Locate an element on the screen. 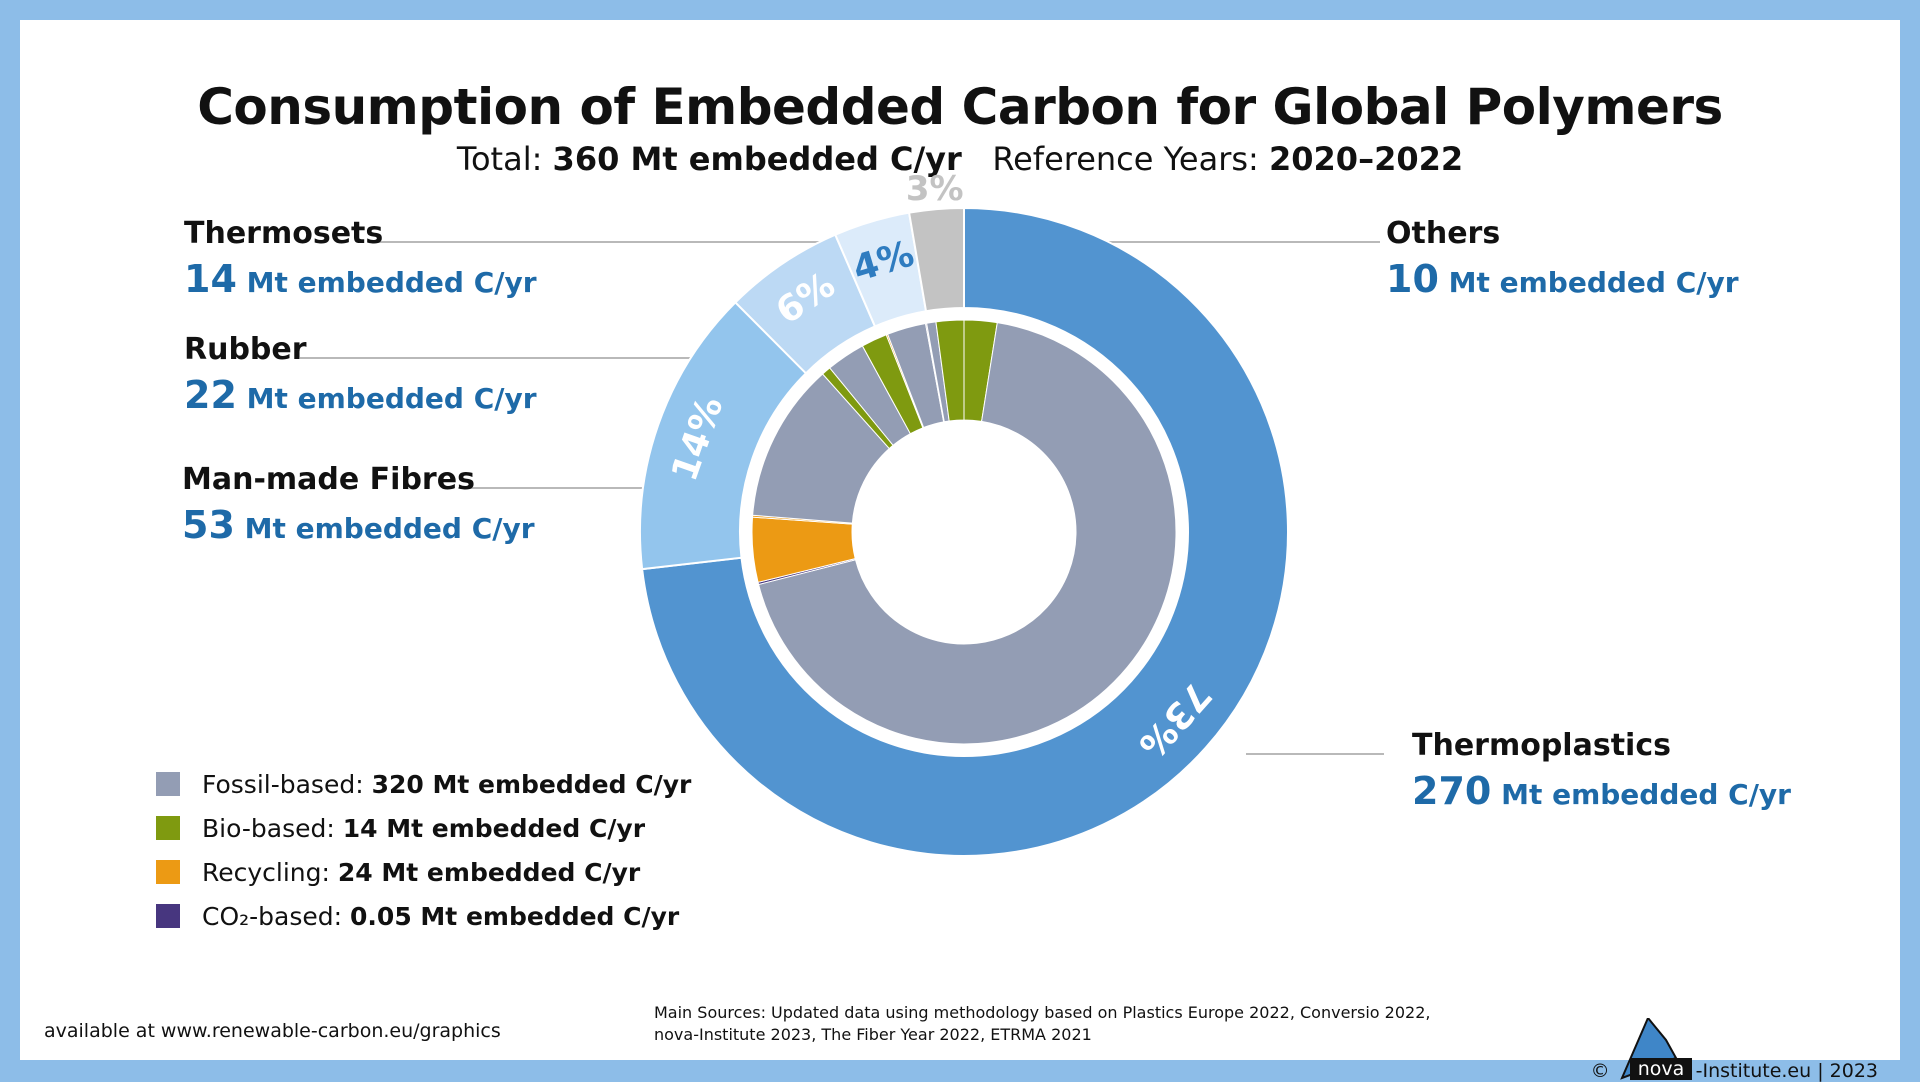  category-value: 53 Mt embedded C/yr is located at coordinates (358, 525).